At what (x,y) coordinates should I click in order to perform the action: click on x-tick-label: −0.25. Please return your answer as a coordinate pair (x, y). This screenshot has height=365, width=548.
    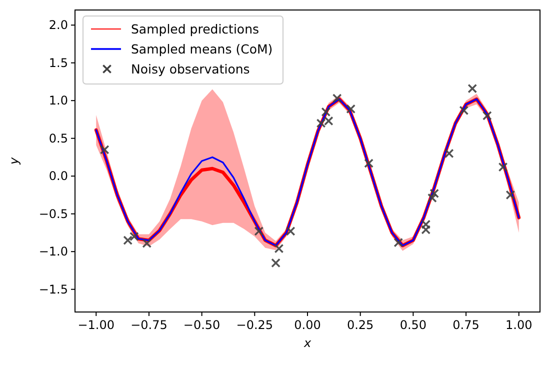
    Looking at the image, I should click on (255, 325).